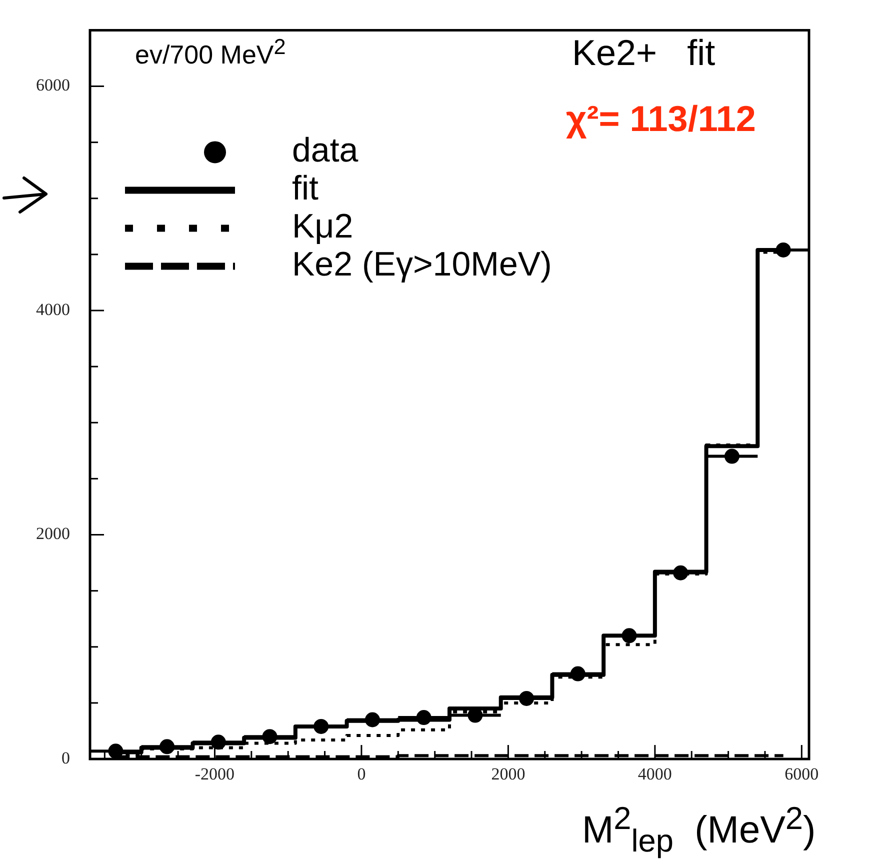 The width and height of the screenshot is (889, 859). I want to click on legend-label: fit, so click(305, 189).